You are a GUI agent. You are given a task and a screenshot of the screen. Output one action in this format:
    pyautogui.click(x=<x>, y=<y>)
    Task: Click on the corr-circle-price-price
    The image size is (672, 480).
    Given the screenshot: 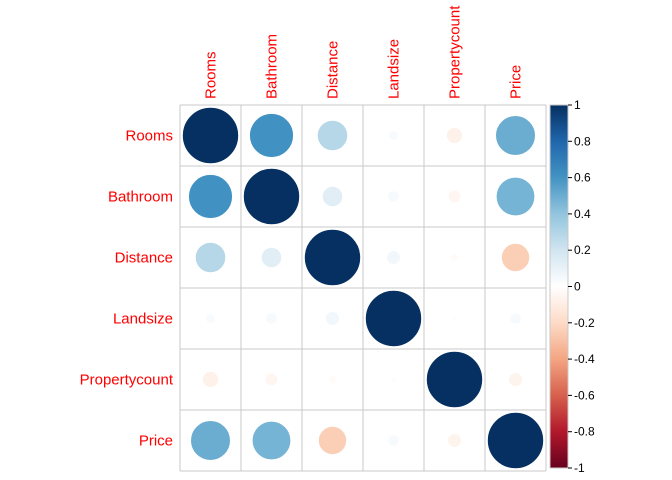 What is the action you would take?
    pyautogui.click(x=515, y=440)
    